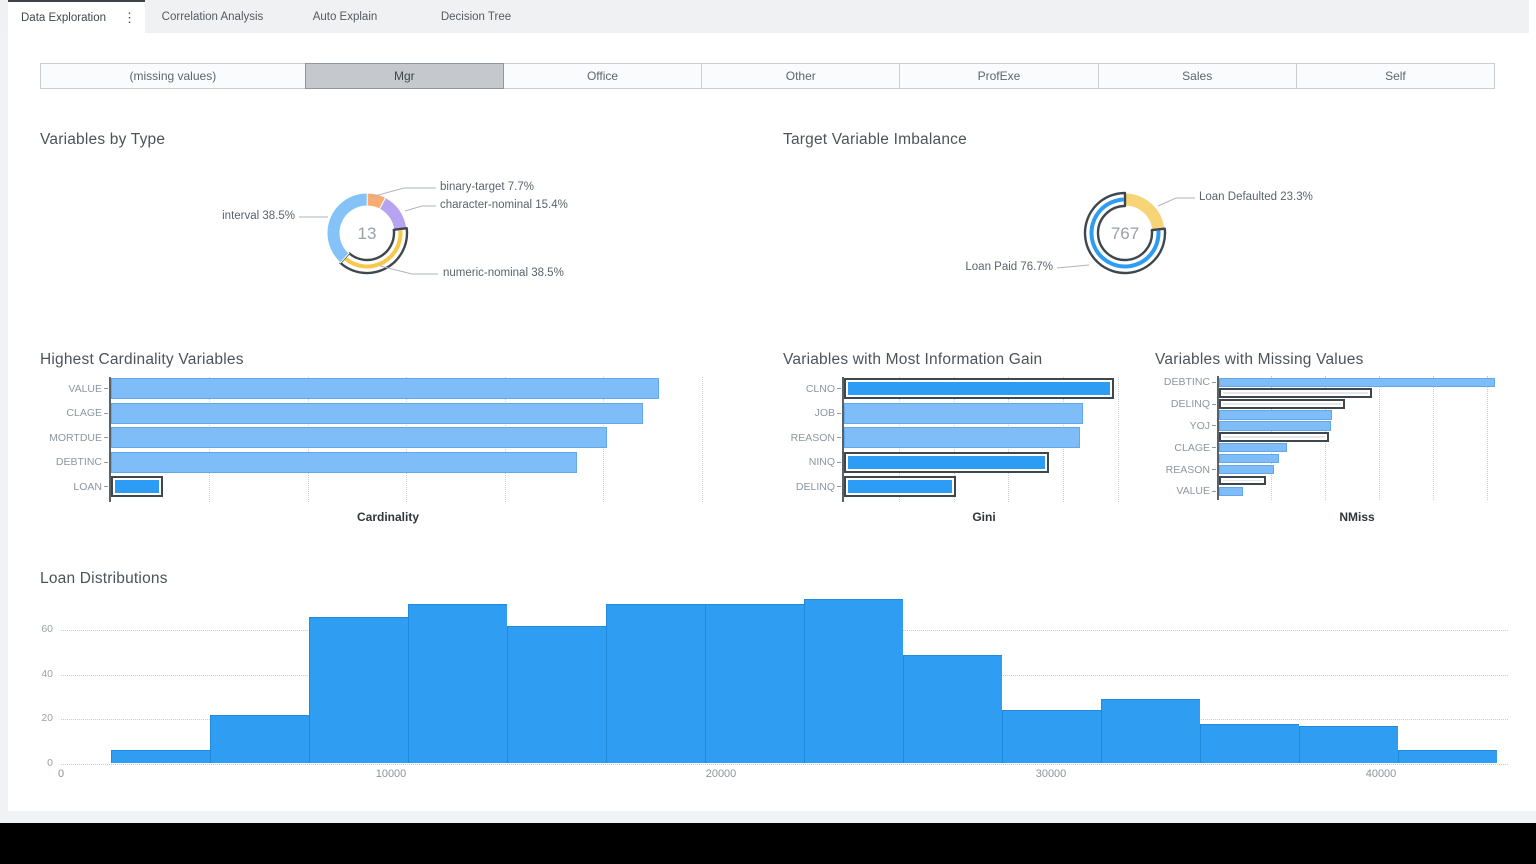 This screenshot has height=864, width=1536. What do you see at coordinates (984, 517) in the screenshot?
I see `x-axis-label-gini: Gini` at bounding box center [984, 517].